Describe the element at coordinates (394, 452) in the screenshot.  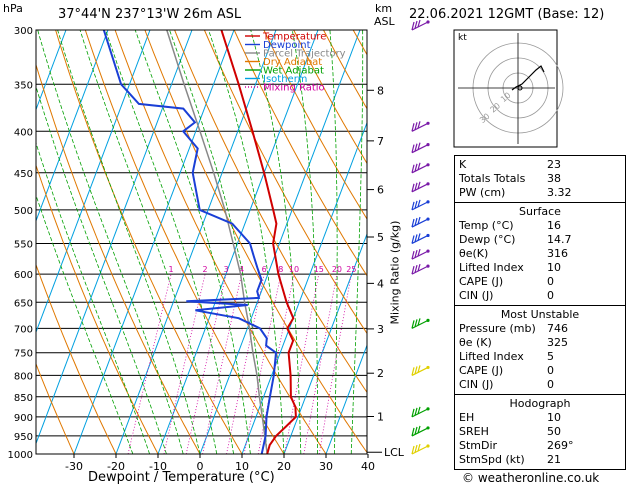
I see `lcl-label: LCL` at that location.